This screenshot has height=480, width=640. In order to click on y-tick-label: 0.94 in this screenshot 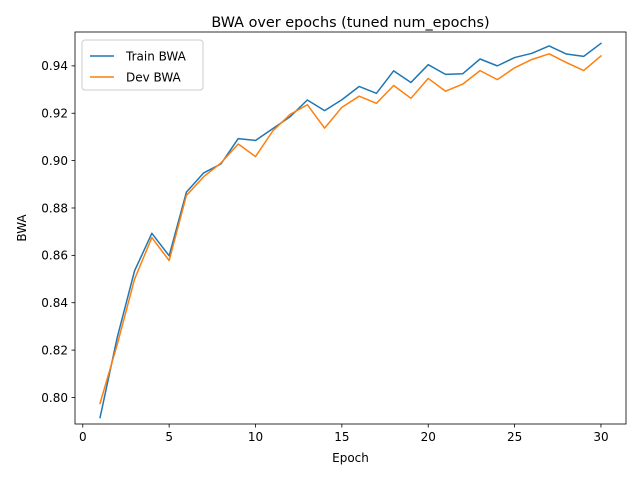, I will do `click(54, 66)`.